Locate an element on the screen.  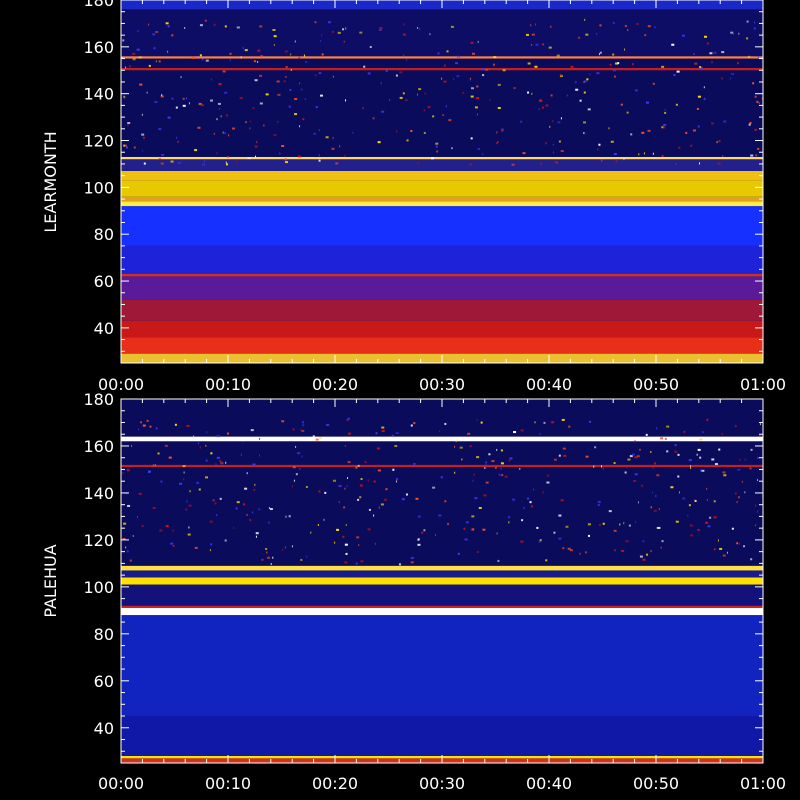
learmonth-ytick-label: 100 is located at coordinates (98, 187).